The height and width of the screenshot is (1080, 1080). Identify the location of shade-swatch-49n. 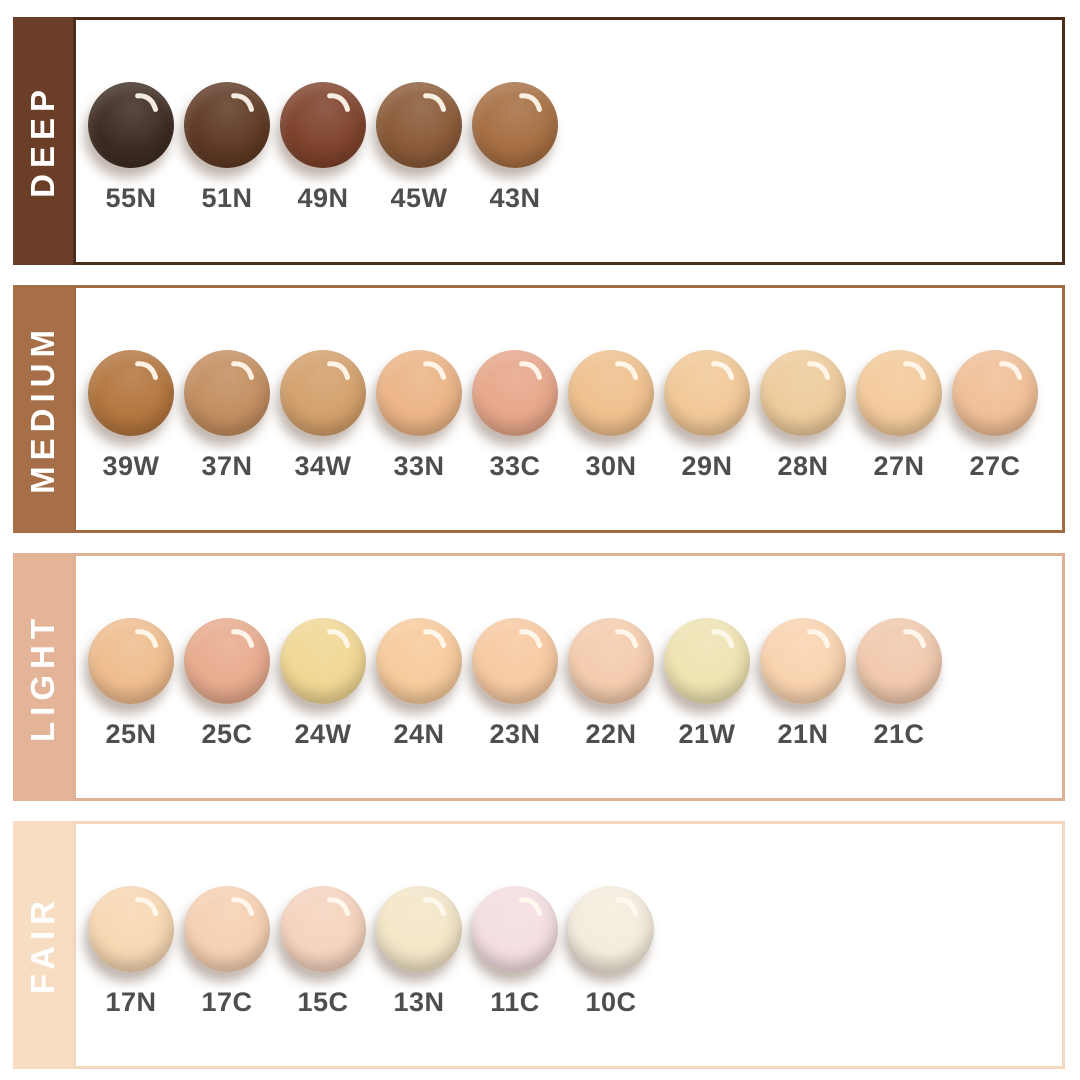
(323, 125).